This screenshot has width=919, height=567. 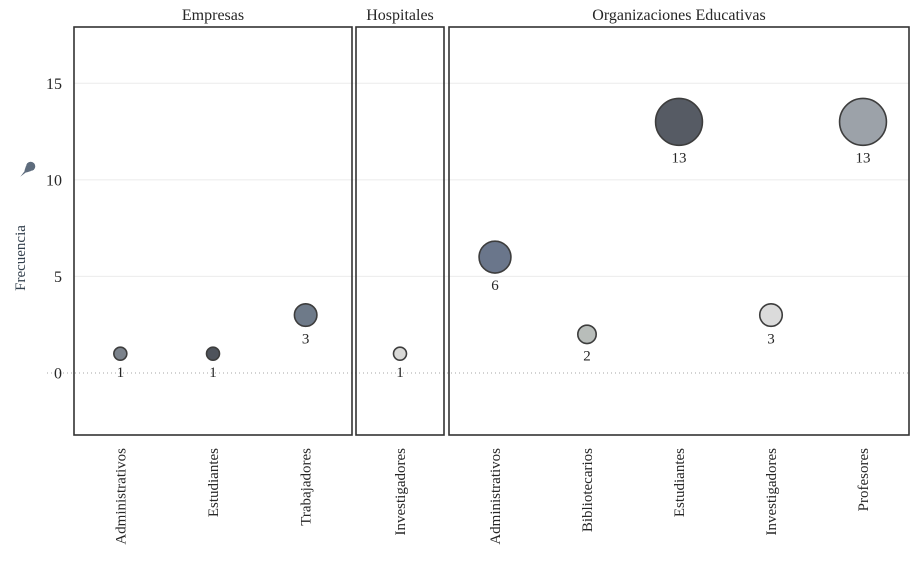 What do you see at coordinates (400, 15) in the screenshot?
I see `panel-title: Hospitales` at bounding box center [400, 15].